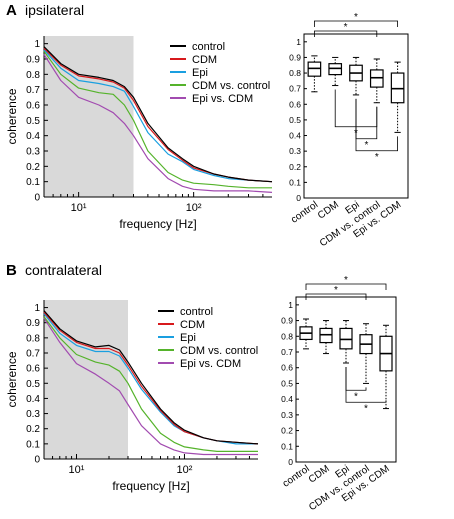 The width and height of the screenshot is (454, 519). What do you see at coordinates (54, 10) in the screenshot?
I see `panel-a-title: ipsilateral` at bounding box center [54, 10].